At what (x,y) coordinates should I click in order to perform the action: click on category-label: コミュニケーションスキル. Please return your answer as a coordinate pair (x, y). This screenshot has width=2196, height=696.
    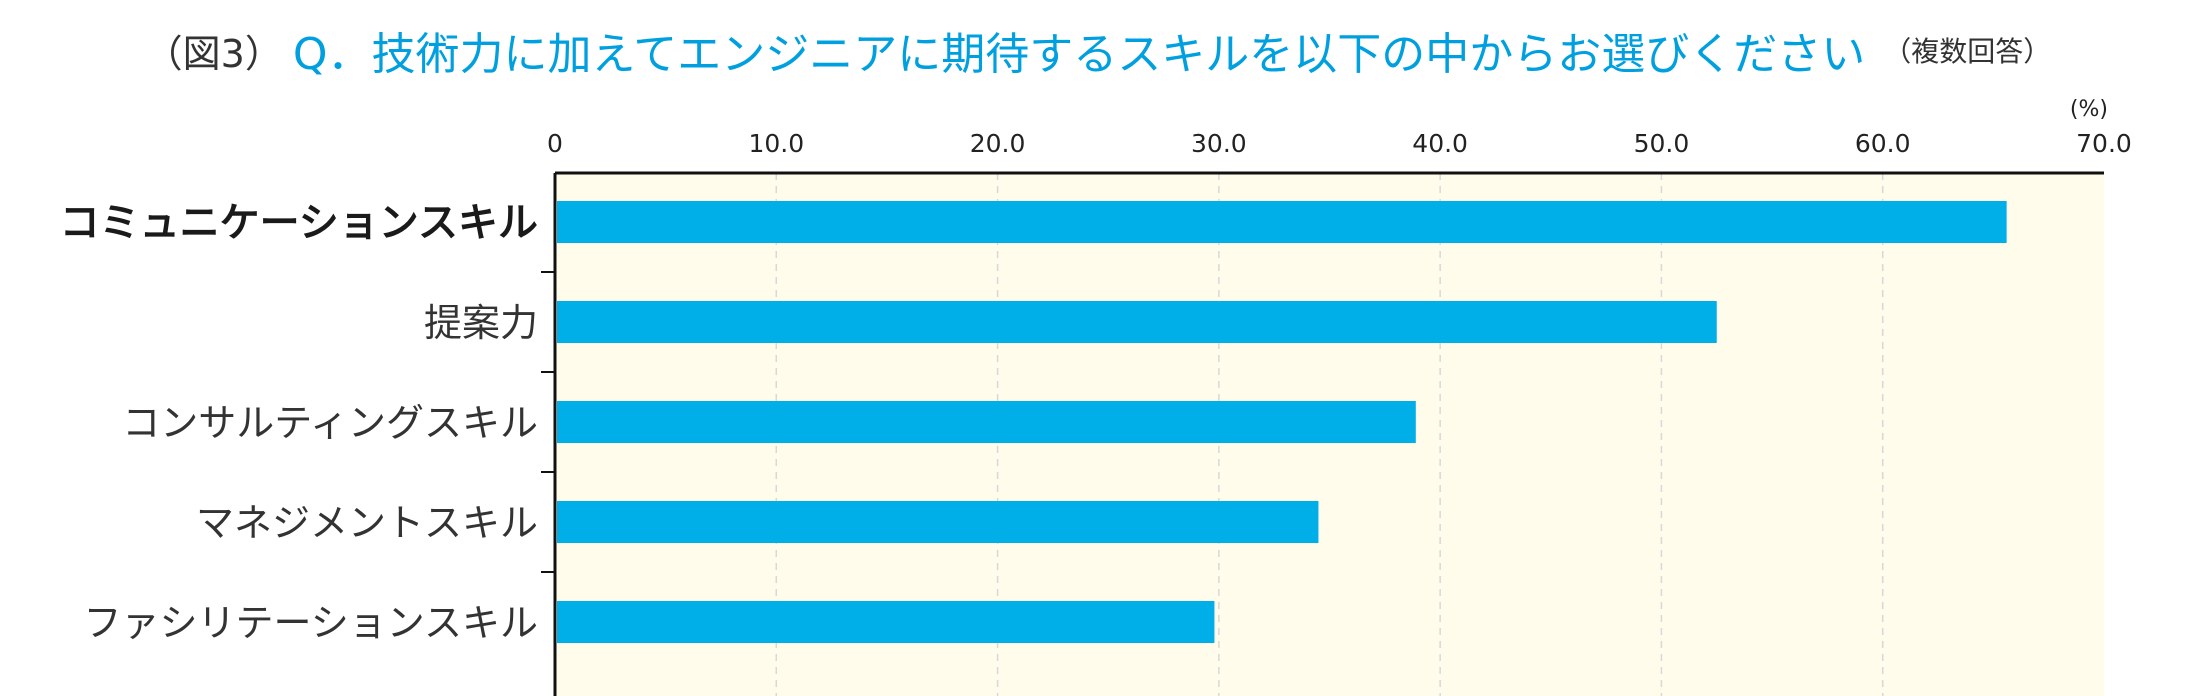
    Looking at the image, I should click on (299, 223).